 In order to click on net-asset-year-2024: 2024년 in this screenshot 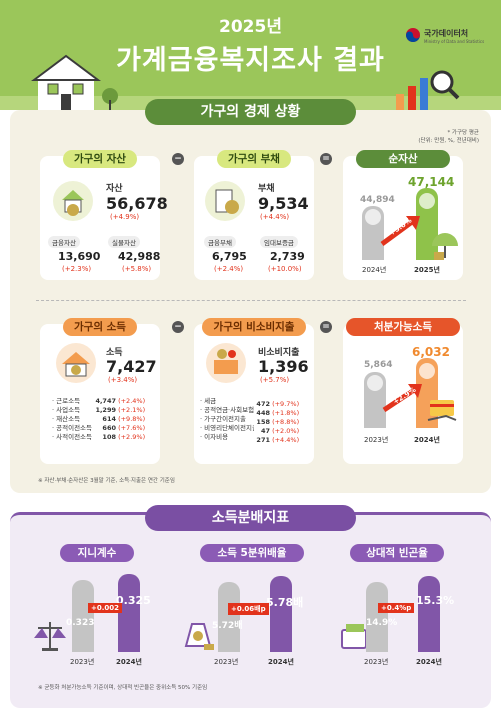, I will do `click(374, 270)`.